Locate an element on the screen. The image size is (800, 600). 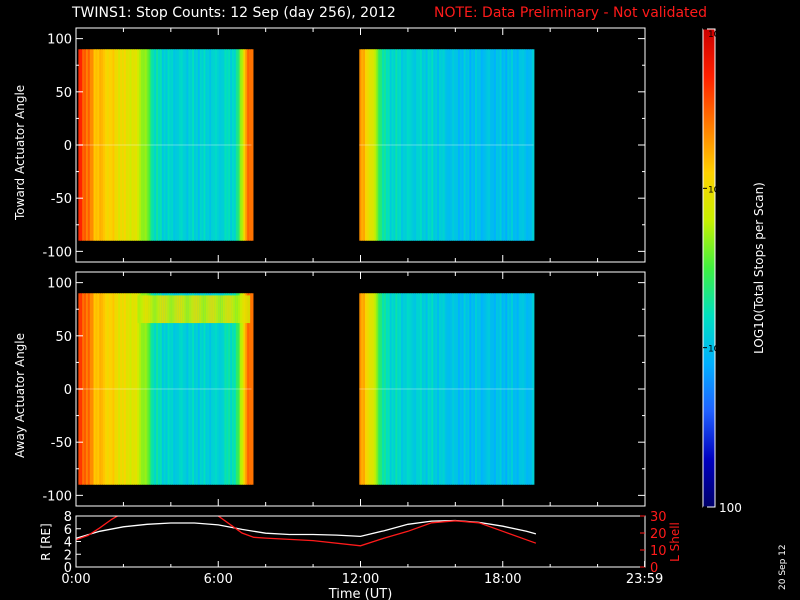
orbit-left-tick-label: 0 is located at coordinates (68, 568).